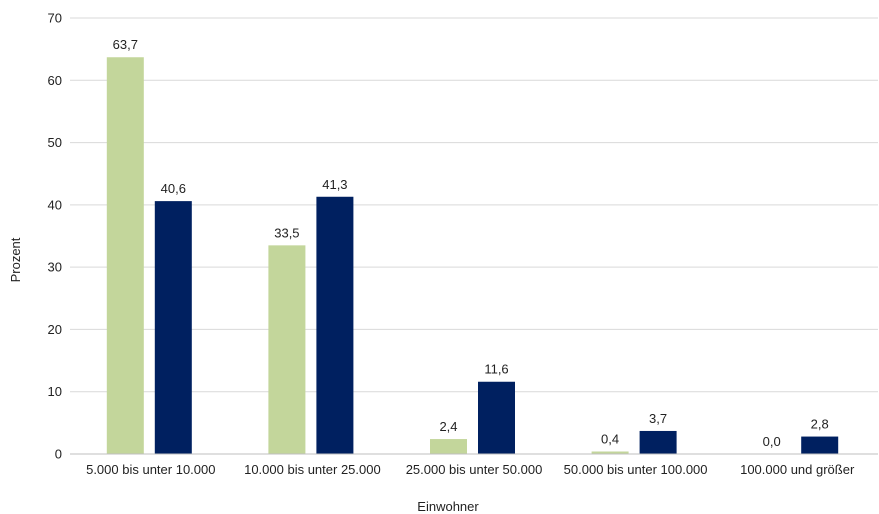 This screenshot has height=514, width=879. Describe the element at coordinates (55, 80) in the screenshot. I see `y-tick-label: 60` at that location.